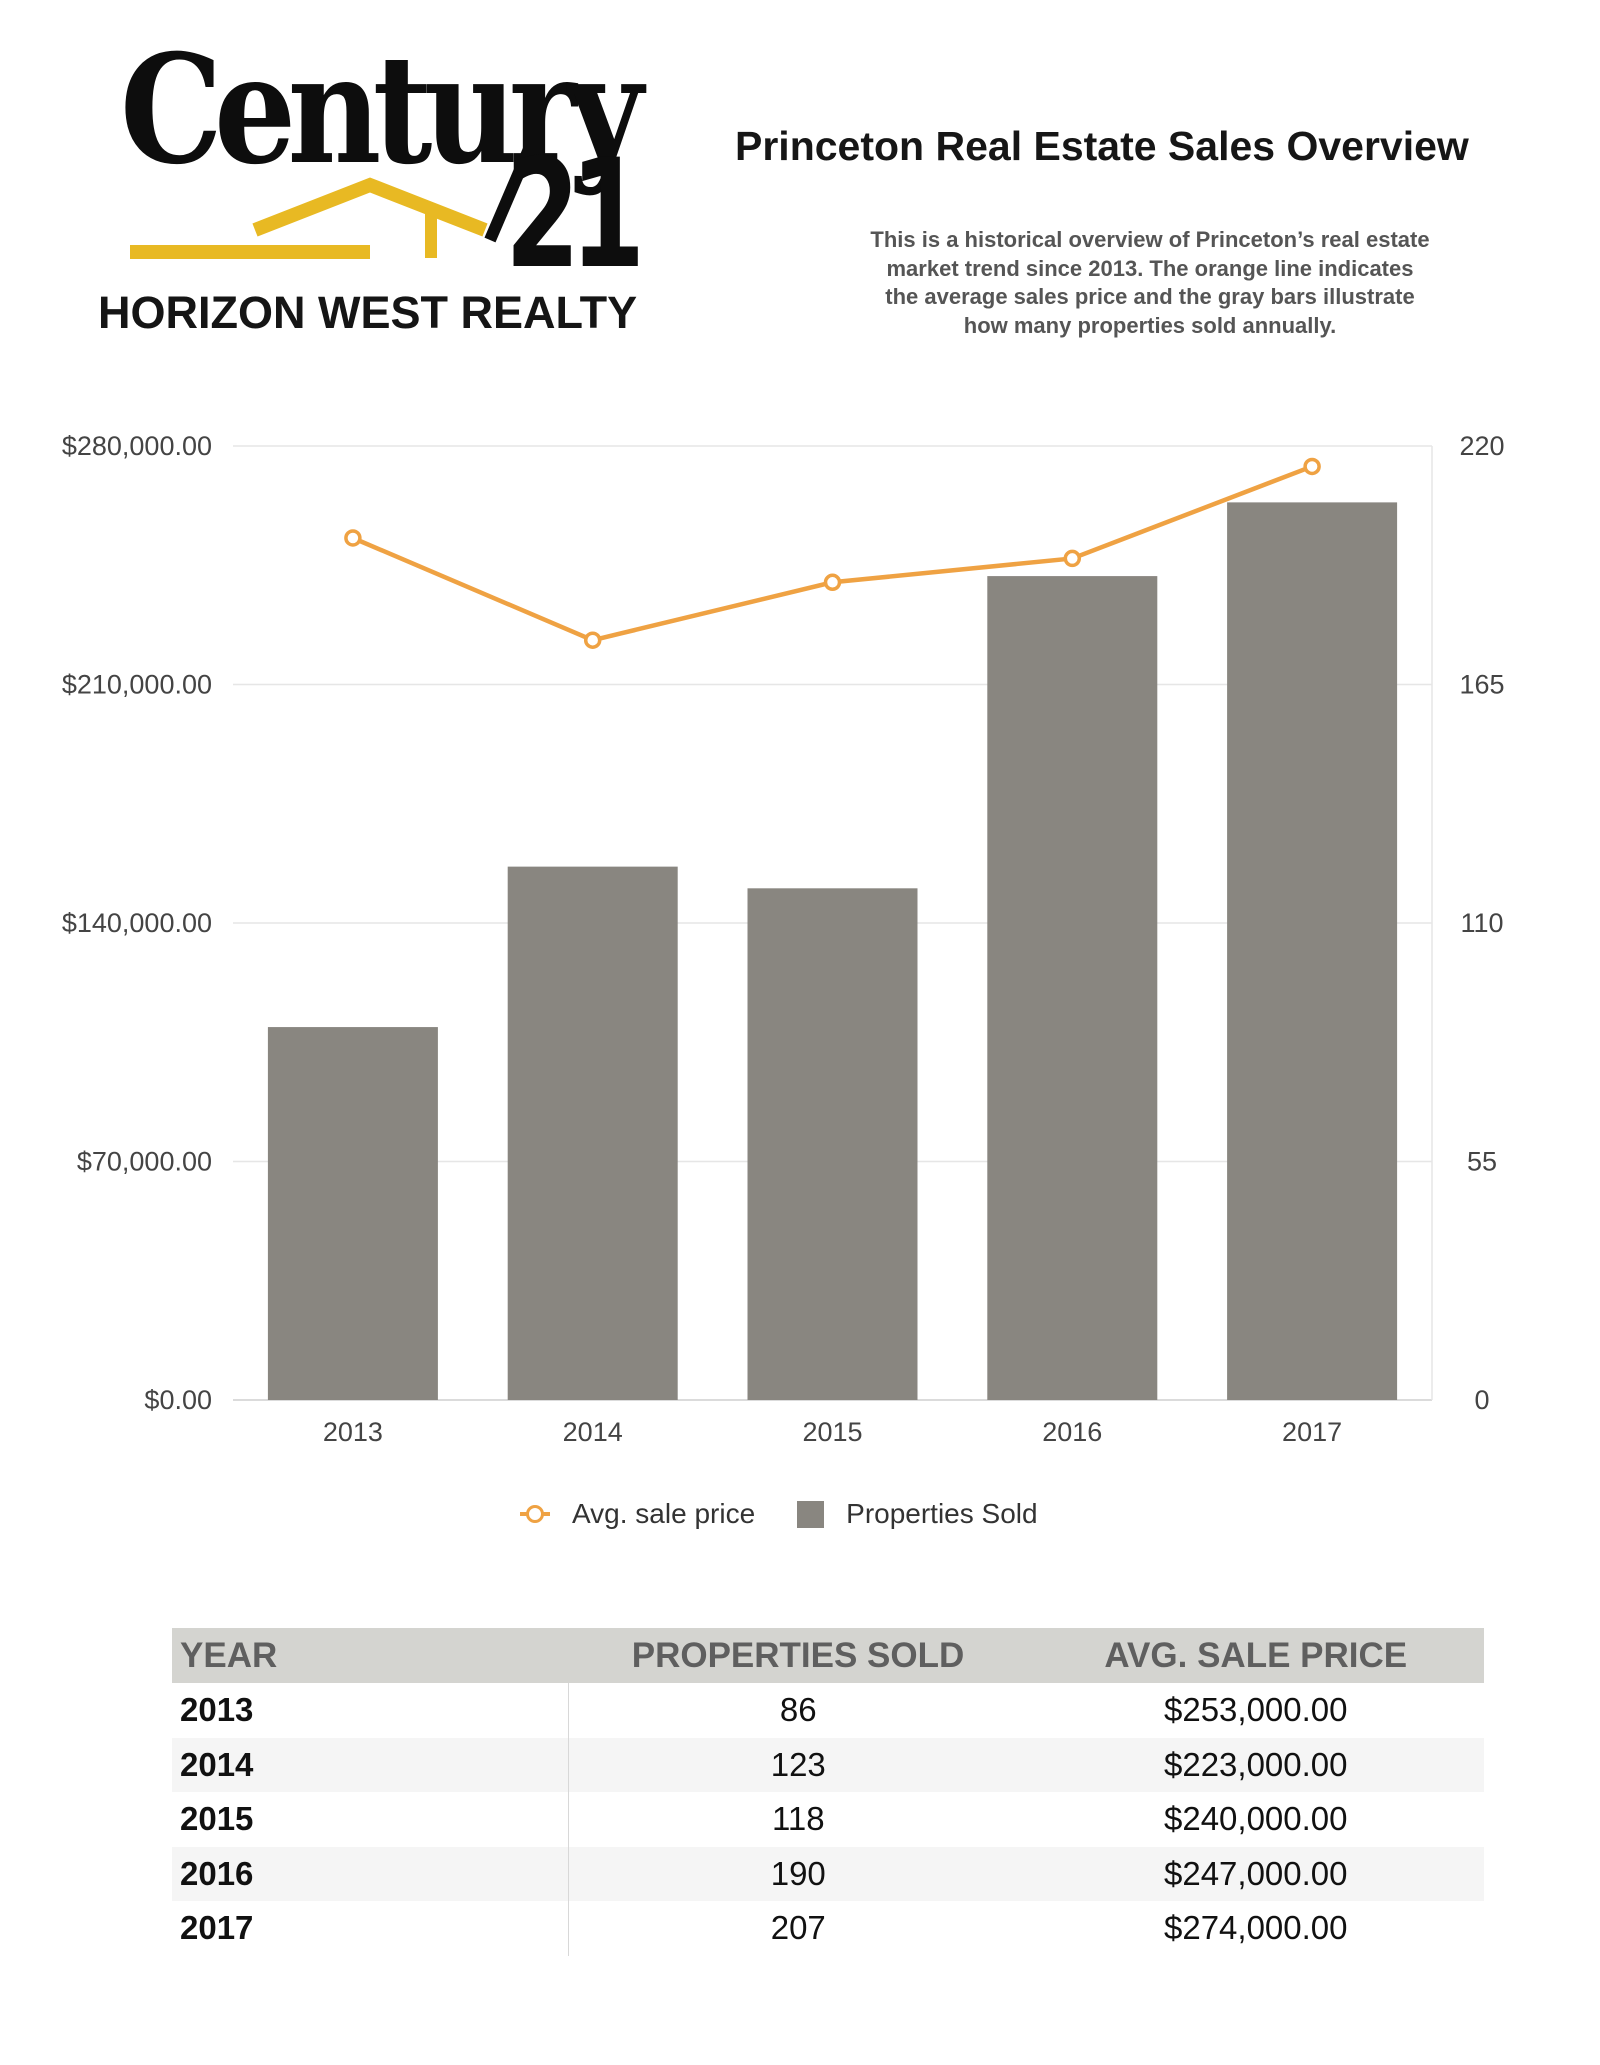  Describe the element at coordinates (1481, 1400) in the screenshot. I see `right-axis-tick-label: 0` at that location.